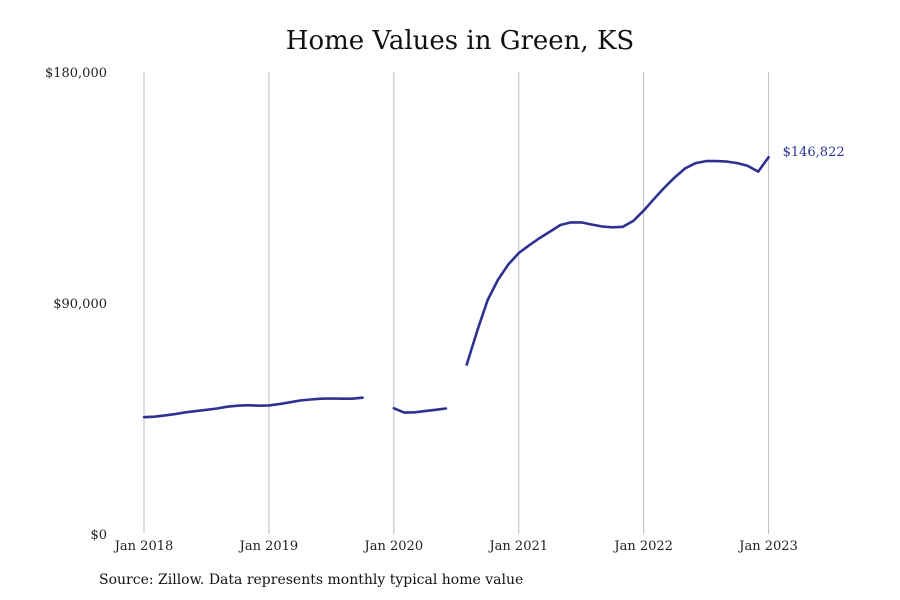 This screenshot has height=600, width=900. I want to click on x-tick-label: Jan 2018, so click(143, 546).